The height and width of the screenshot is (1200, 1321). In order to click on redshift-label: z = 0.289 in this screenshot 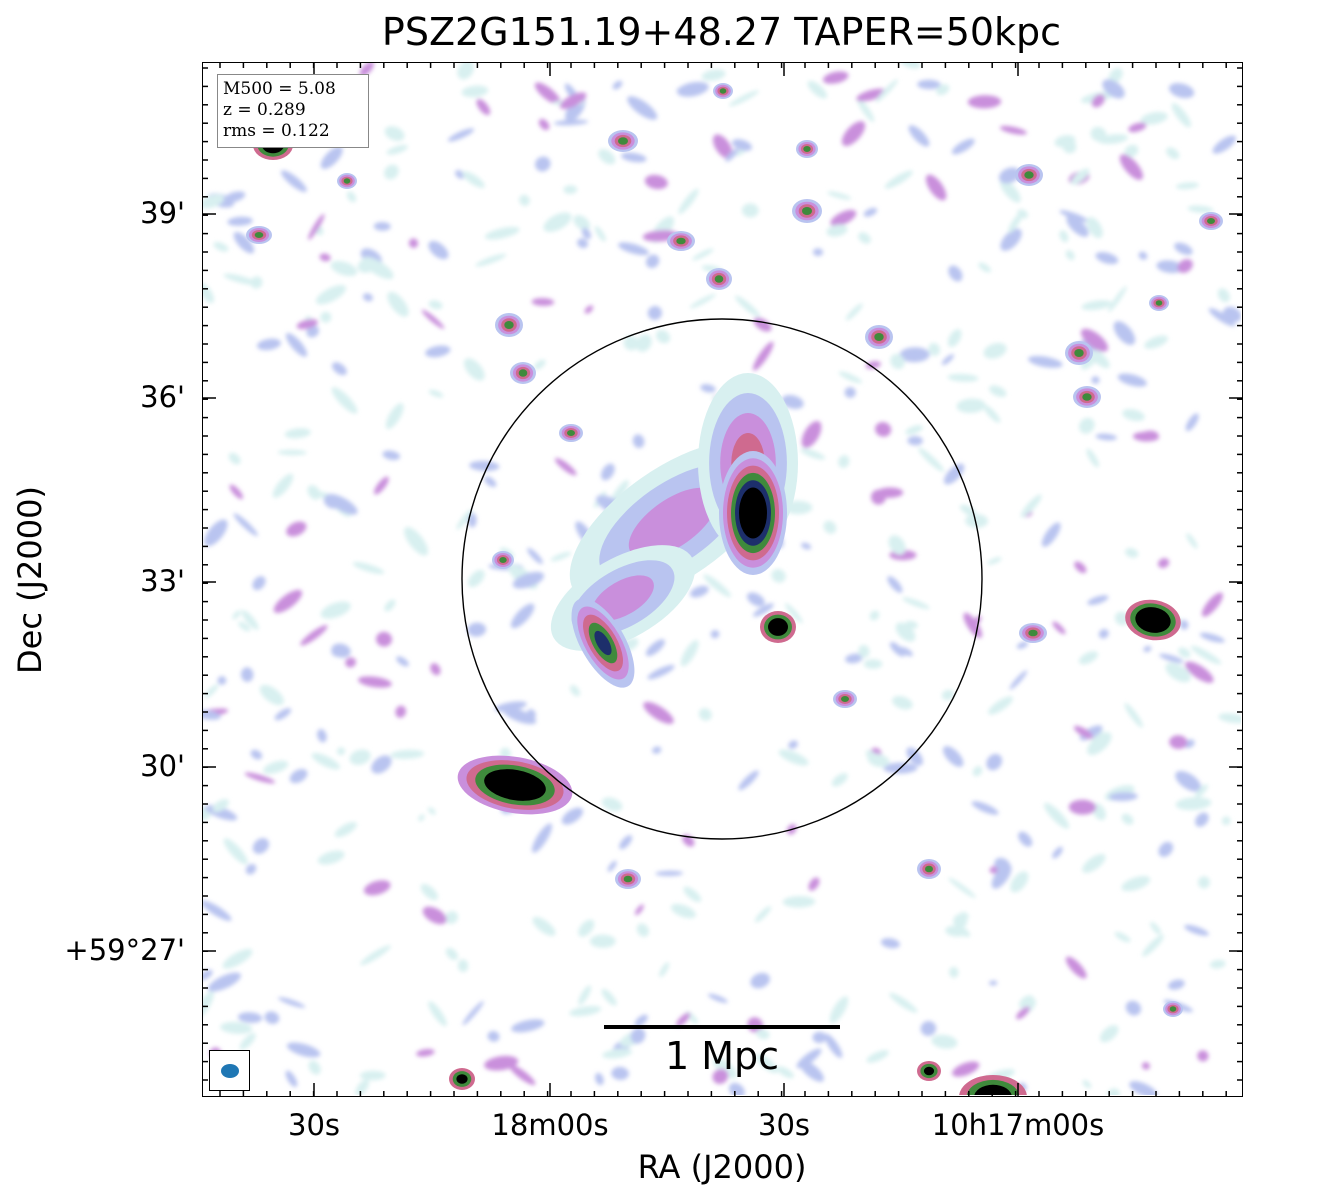, I will do `click(264, 110)`.